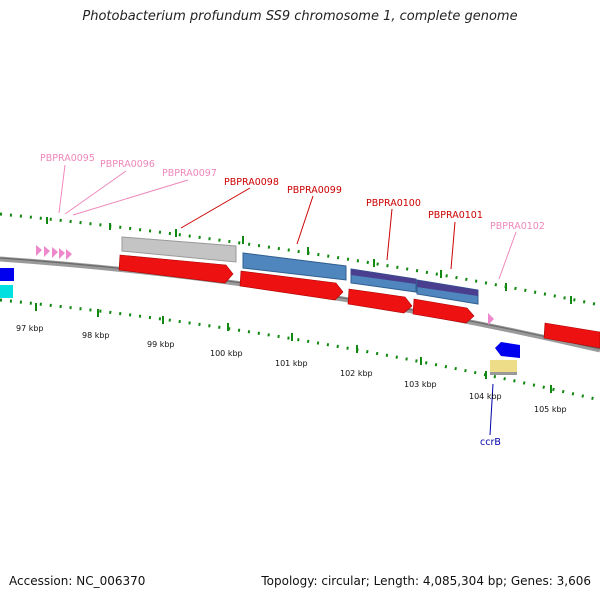  What do you see at coordinates (96, 335) in the screenshot?
I see `kbp-label-98: 98 kbp` at bounding box center [96, 335].